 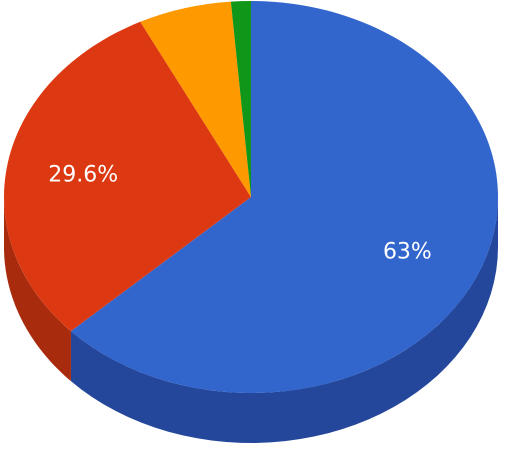 I want to click on pie-slice-label-1: 29.6%, so click(x=83, y=174).